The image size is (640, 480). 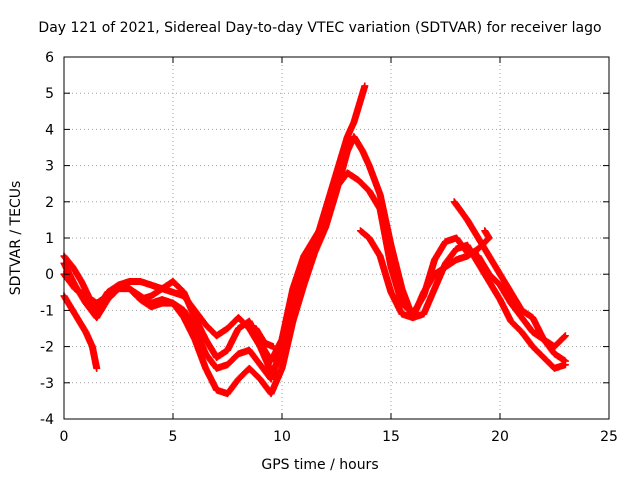 I want to click on y-tick-label: 4, so click(x=49, y=130).